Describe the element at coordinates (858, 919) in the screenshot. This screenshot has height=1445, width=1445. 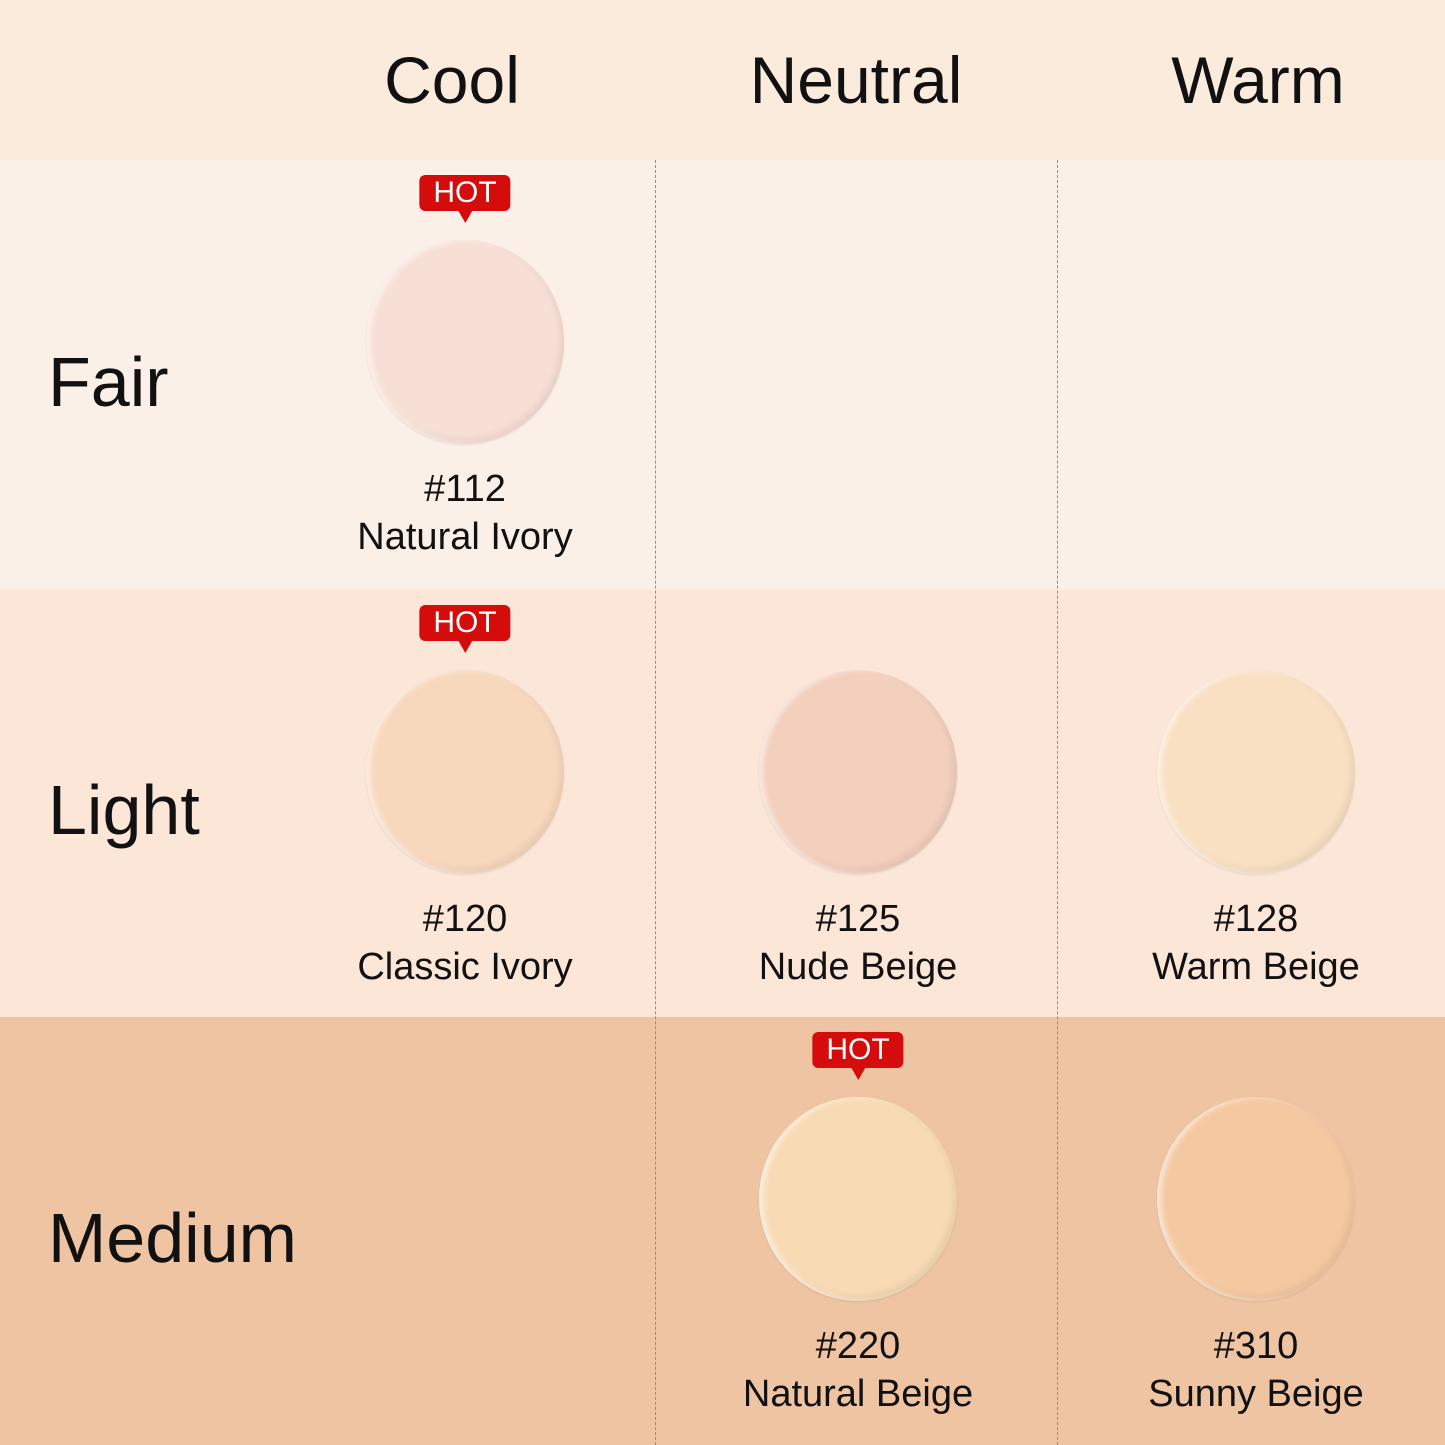
I see `shade-code: #125` at that location.